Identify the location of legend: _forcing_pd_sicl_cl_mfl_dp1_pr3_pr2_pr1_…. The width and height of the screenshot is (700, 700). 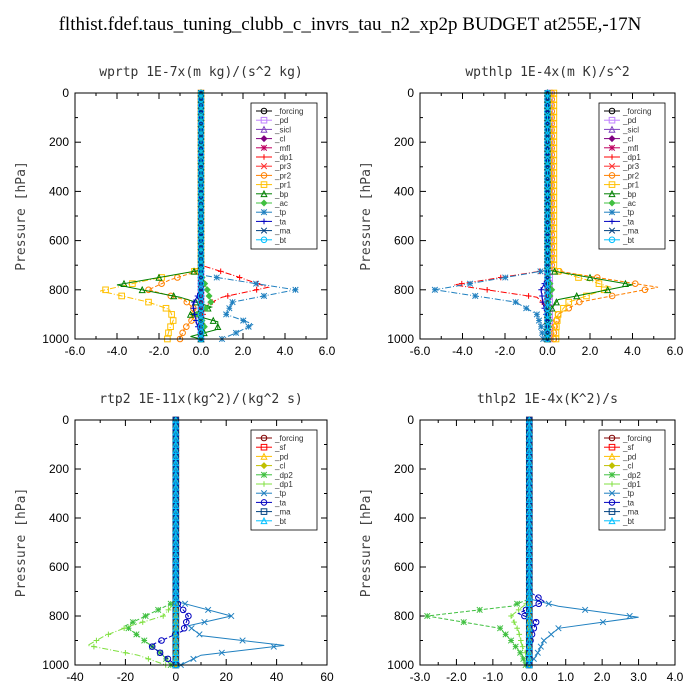
(632, 176).